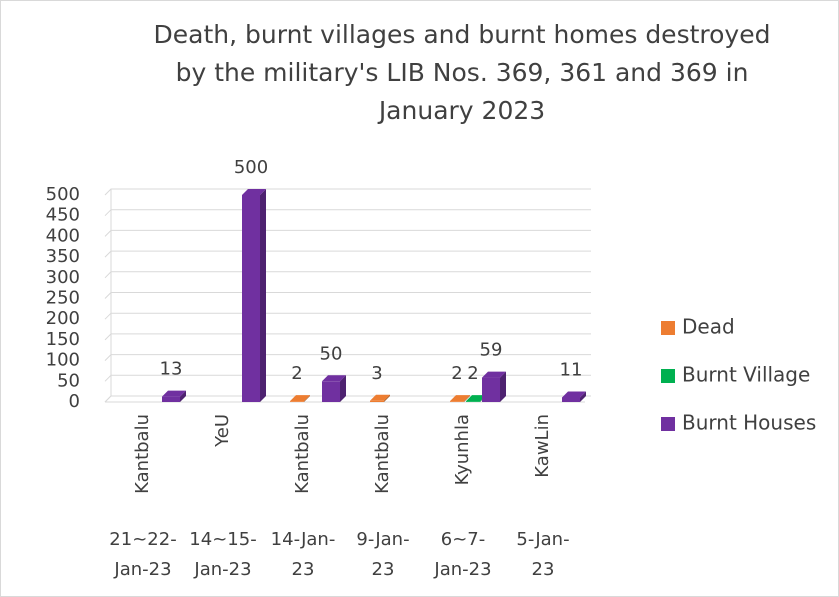  I want to click on x-date-label: 14-Jan-, so click(303, 539).